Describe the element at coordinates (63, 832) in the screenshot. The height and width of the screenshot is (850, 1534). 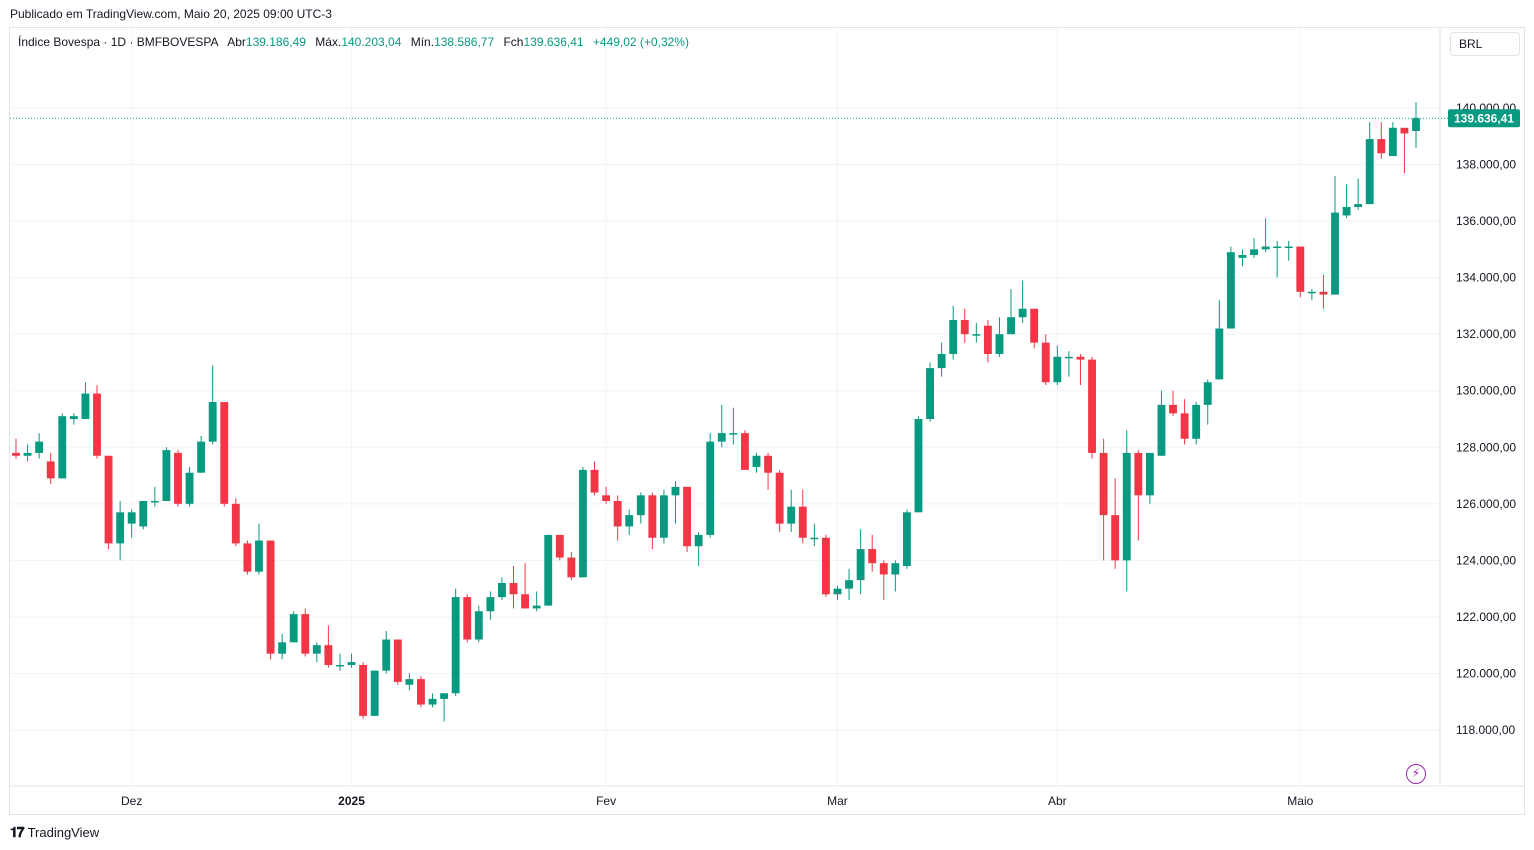
I see `brand-name: TradingView` at that location.